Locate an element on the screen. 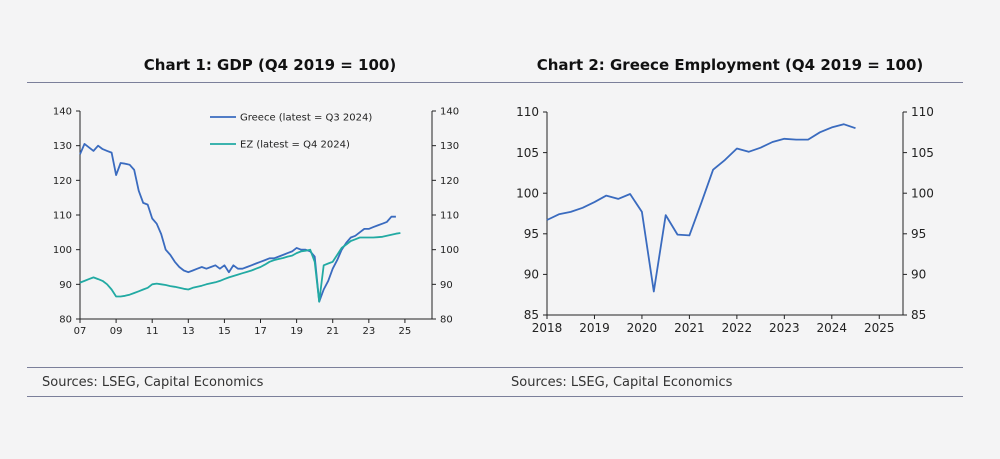  chart-1-title: Chart 1: GDP (Q4 2019 = 100) is located at coordinates (270, 65).